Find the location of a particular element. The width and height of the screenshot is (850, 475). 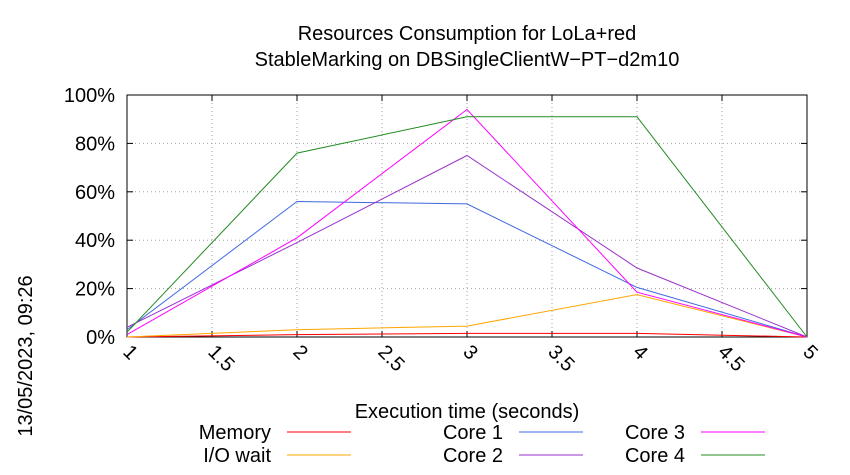

x-tick-label: 2.5 is located at coordinates (390, 358).